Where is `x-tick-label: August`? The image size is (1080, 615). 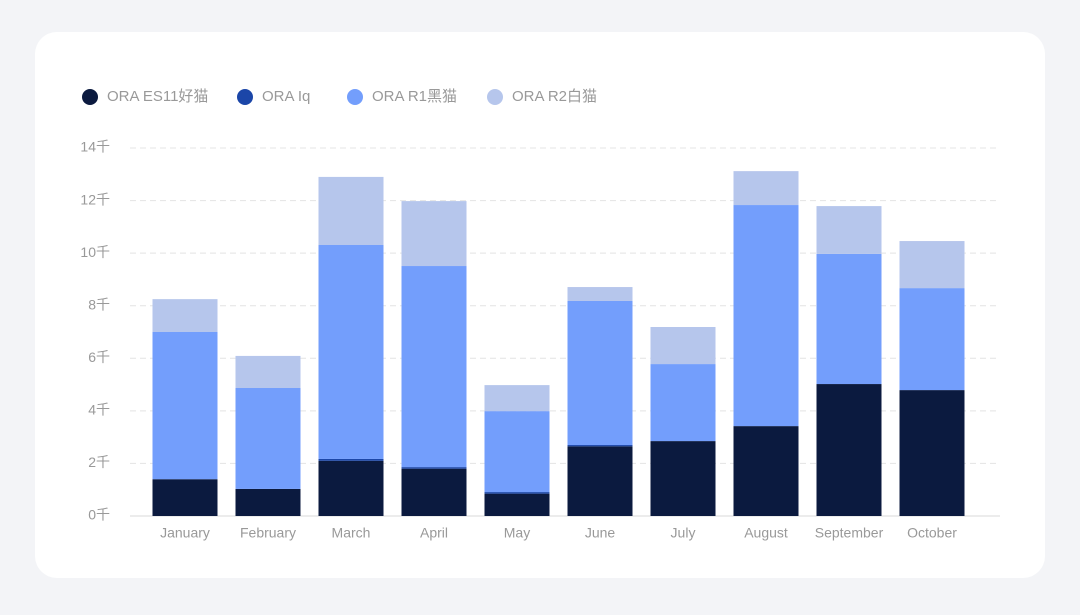 x-tick-label: August is located at coordinates (766, 533).